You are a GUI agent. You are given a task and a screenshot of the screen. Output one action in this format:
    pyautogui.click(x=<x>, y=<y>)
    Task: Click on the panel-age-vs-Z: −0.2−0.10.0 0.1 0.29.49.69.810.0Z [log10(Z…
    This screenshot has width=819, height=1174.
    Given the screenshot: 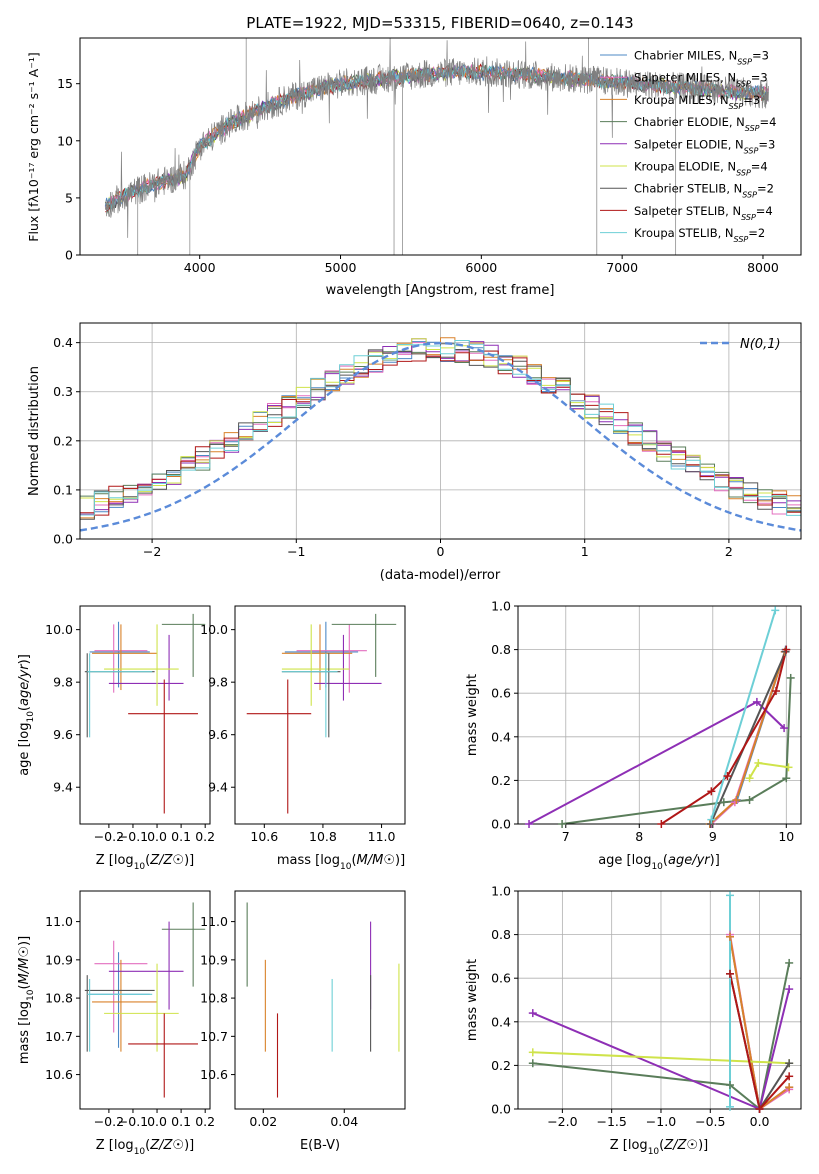 What is the action you would take?
    pyautogui.click(x=116, y=738)
    